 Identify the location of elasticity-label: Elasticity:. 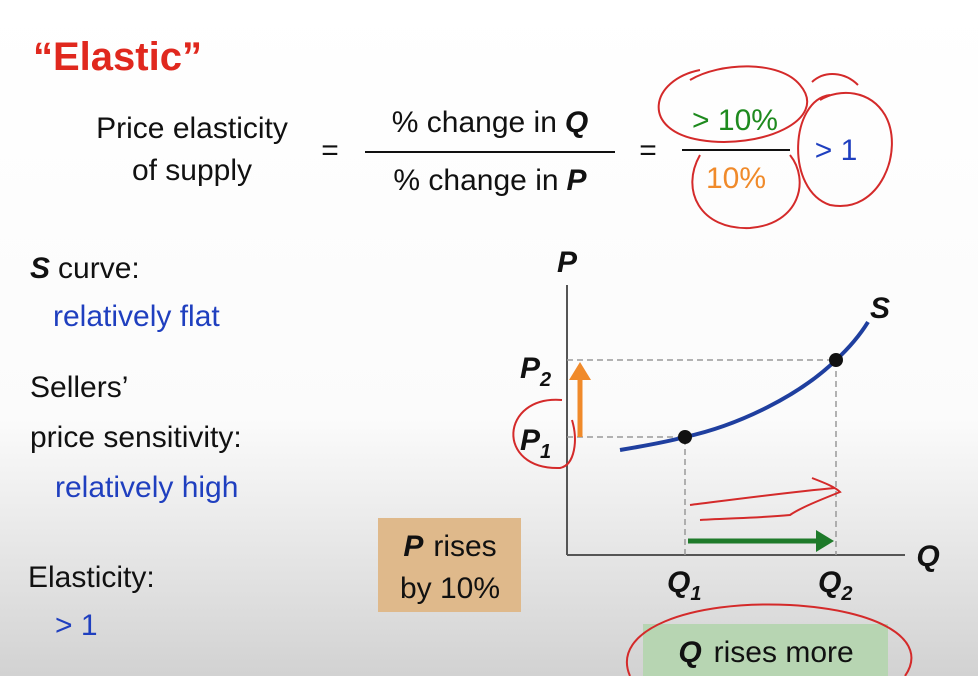
(91, 577).